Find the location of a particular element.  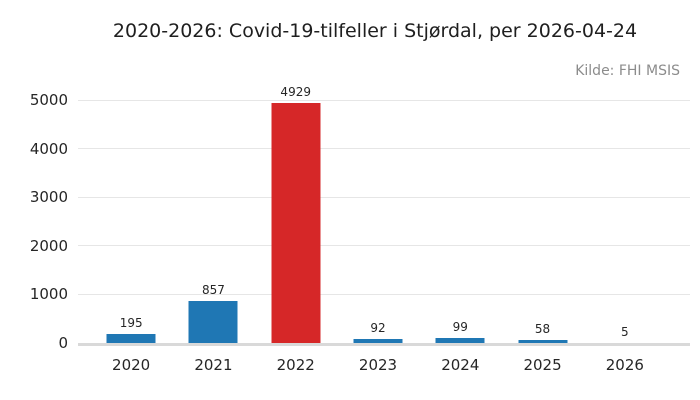

gridline-2000 is located at coordinates (384, 246).